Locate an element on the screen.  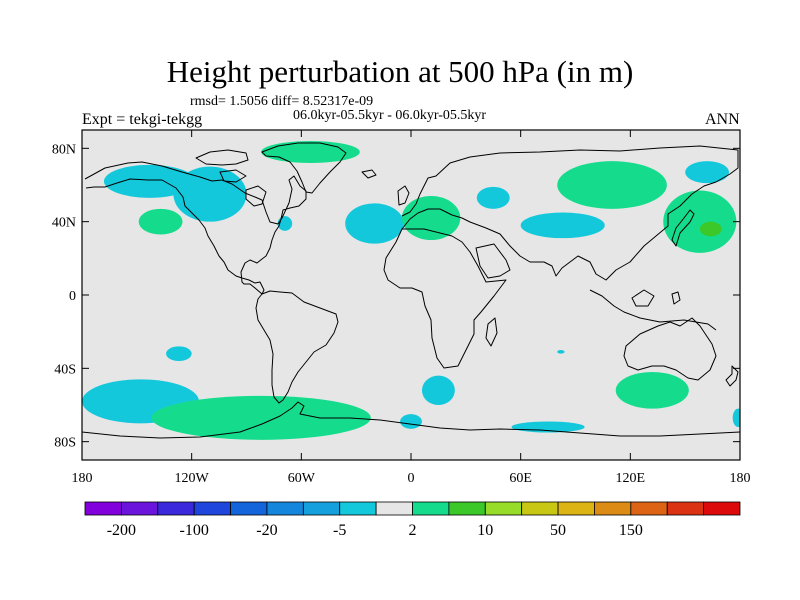
coastline-britain is located at coordinates (403, 195).